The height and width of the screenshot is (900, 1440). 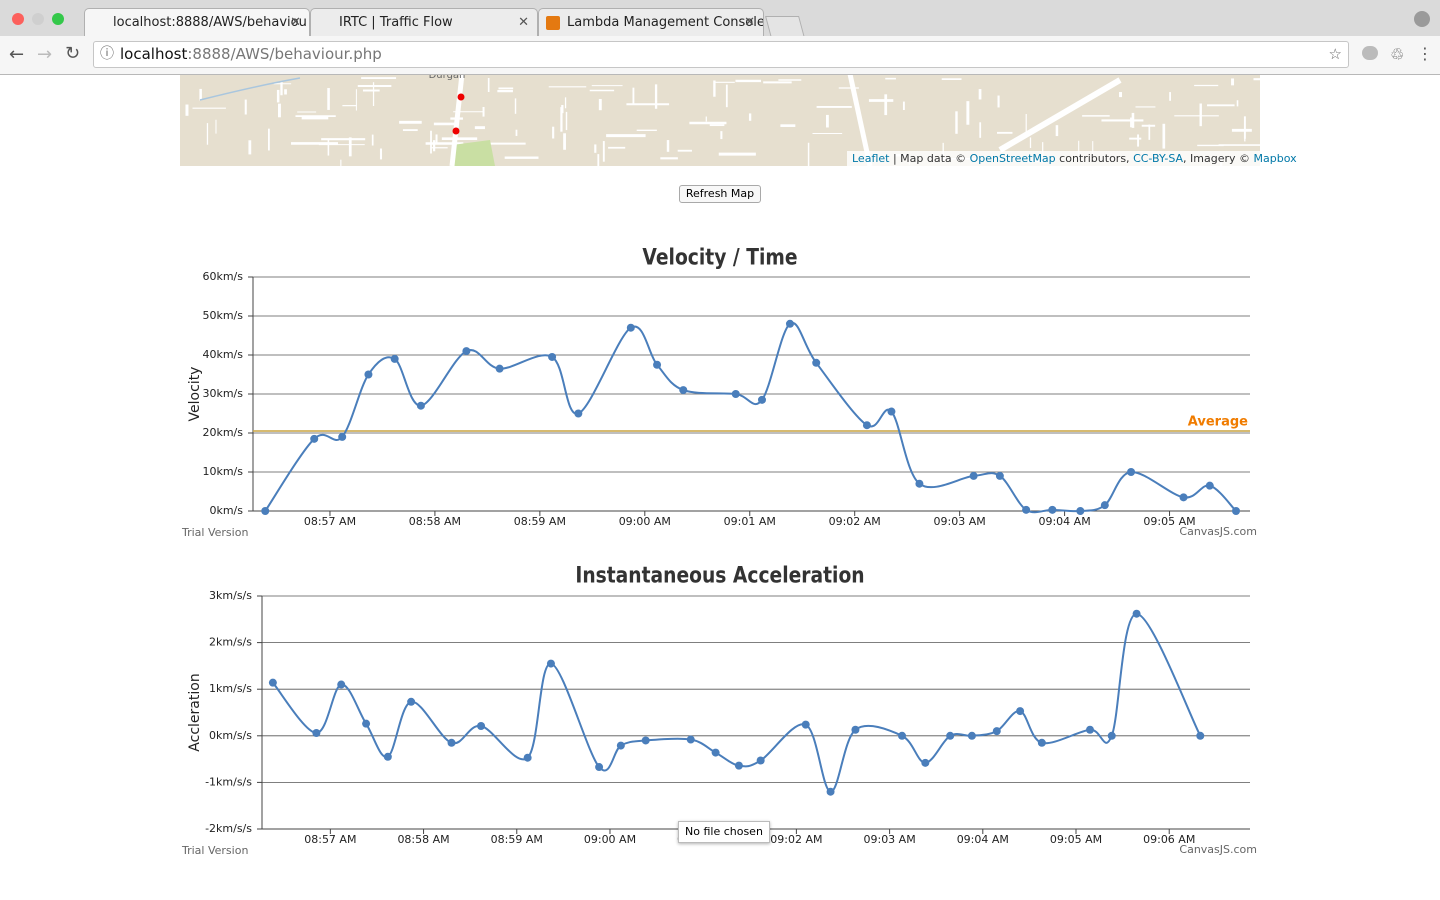 What do you see at coordinates (461, 97) in the screenshot?
I see `map-marker` at bounding box center [461, 97].